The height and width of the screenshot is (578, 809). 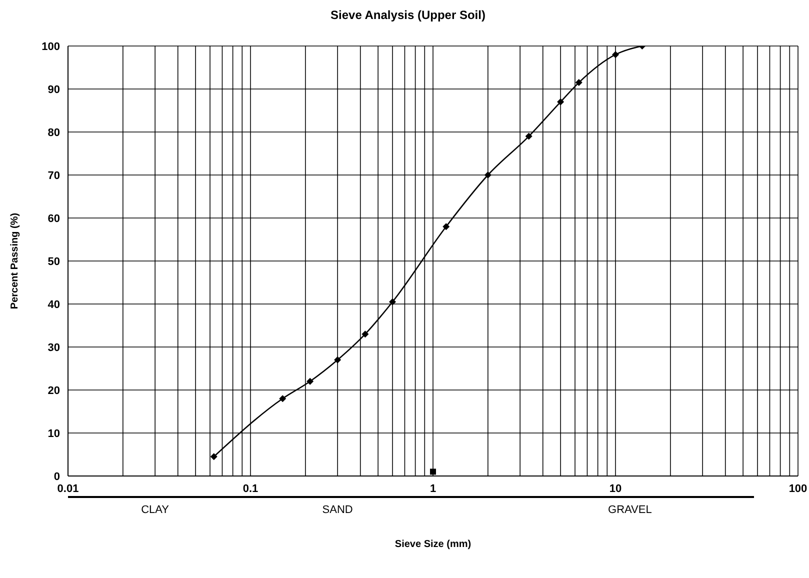 I want to click on y-tick-label: 0, so click(x=57, y=476).